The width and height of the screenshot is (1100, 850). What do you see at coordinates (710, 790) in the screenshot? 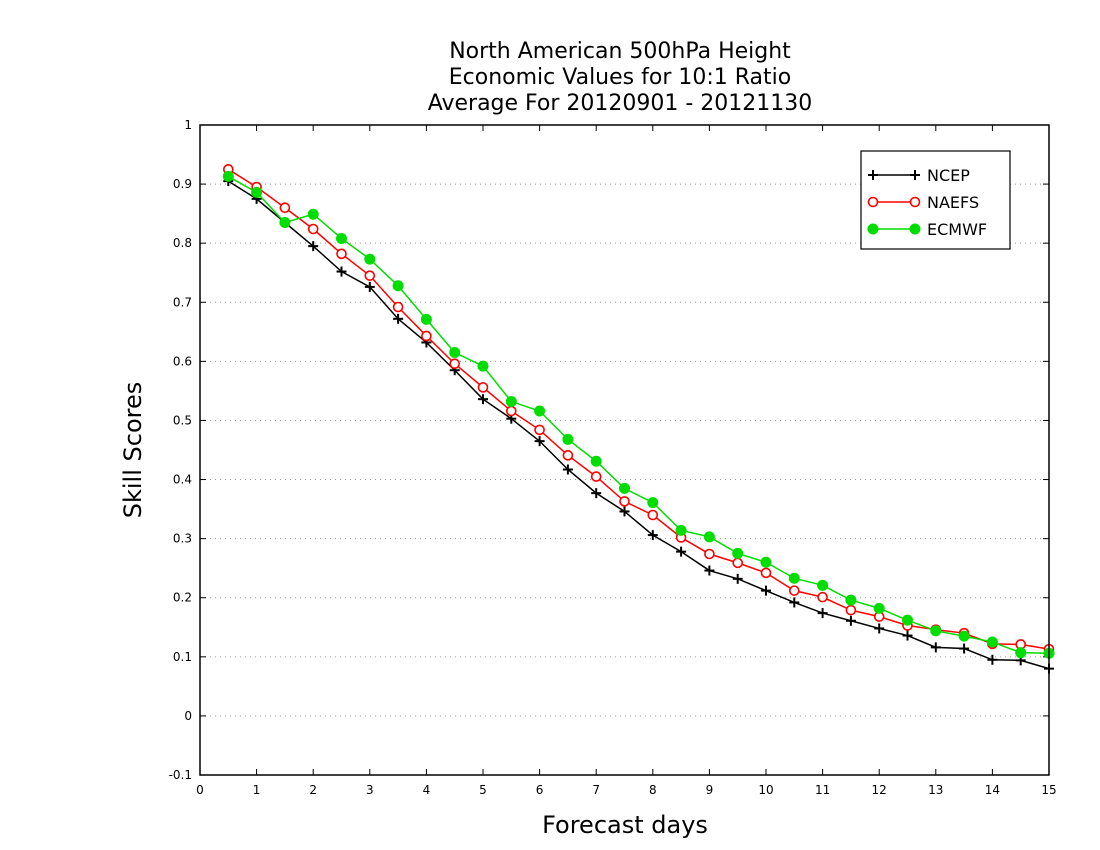
I see `x-tick-label: 9` at bounding box center [710, 790].